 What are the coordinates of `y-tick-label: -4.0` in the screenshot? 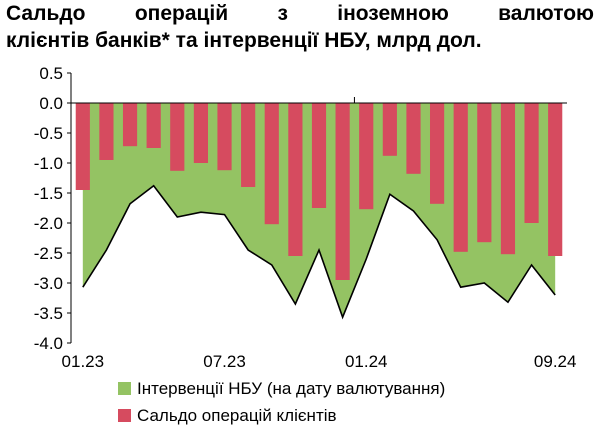 It's located at (48, 343).